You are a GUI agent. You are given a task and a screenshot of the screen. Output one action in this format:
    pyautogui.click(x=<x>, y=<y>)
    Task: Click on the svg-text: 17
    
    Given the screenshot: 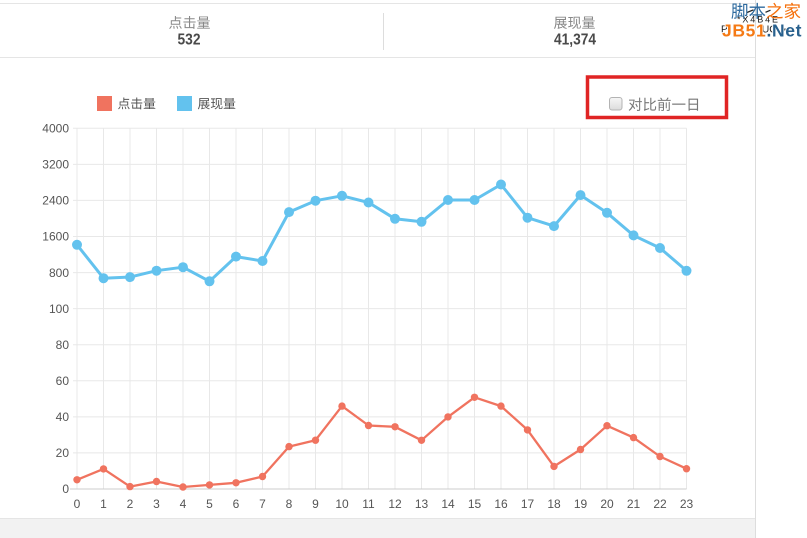 What is the action you would take?
    pyautogui.click(x=528, y=504)
    